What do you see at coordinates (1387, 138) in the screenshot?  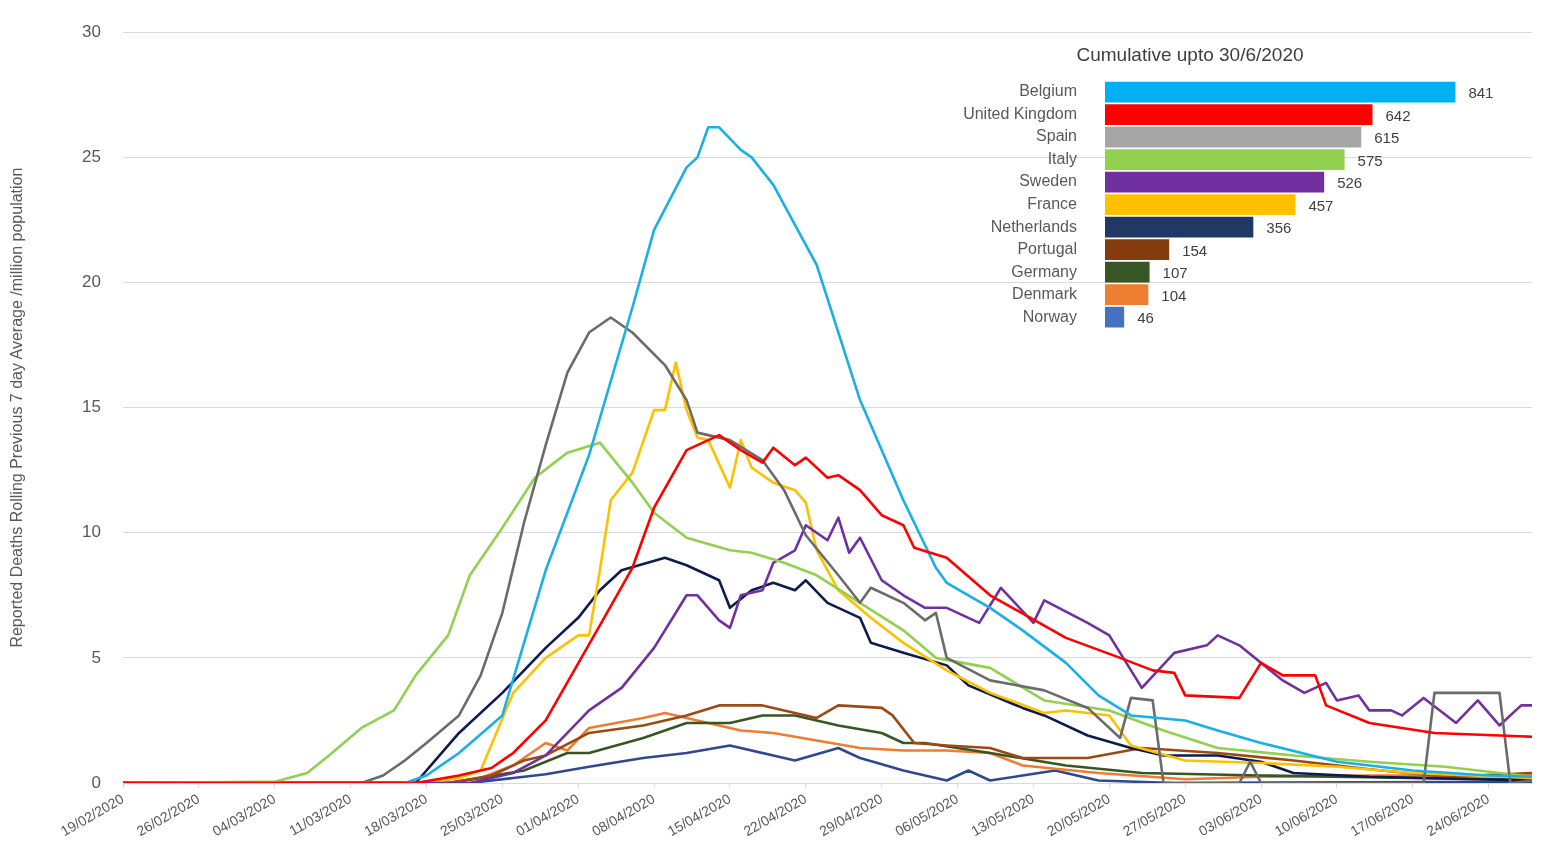 I see `data-label: 615` at bounding box center [1387, 138].